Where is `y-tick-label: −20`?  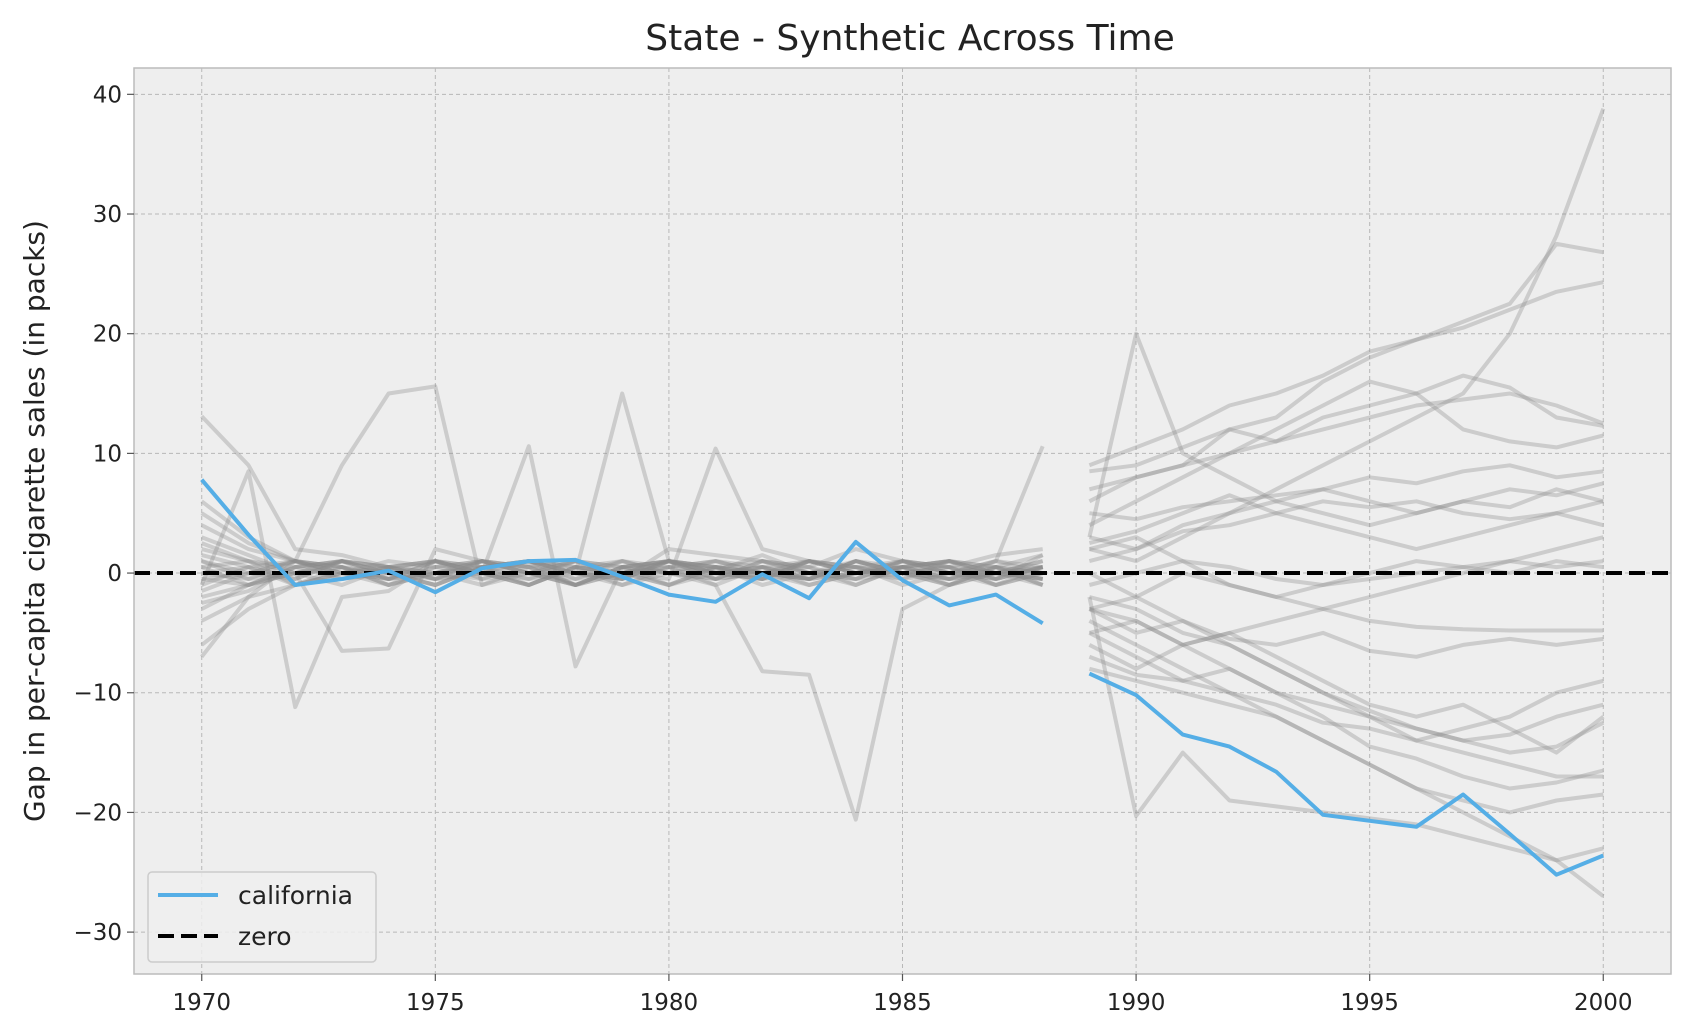 y-tick-label: −20 is located at coordinates (97, 813).